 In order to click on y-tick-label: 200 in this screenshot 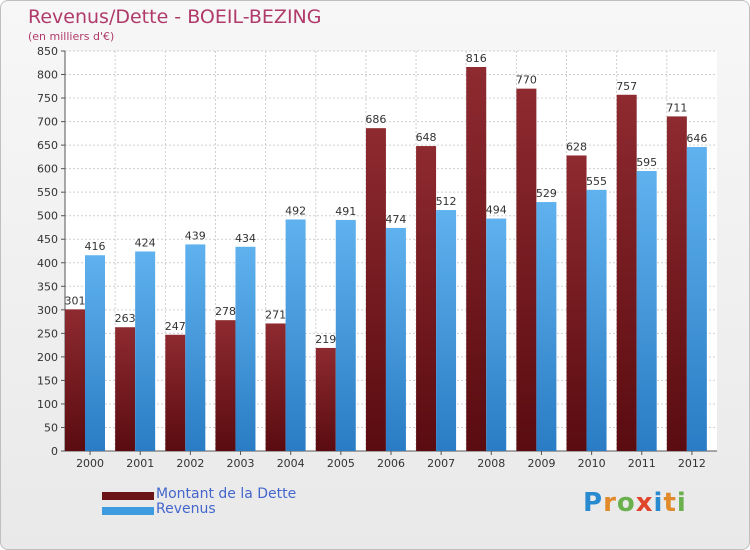, I will do `click(47, 357)`.